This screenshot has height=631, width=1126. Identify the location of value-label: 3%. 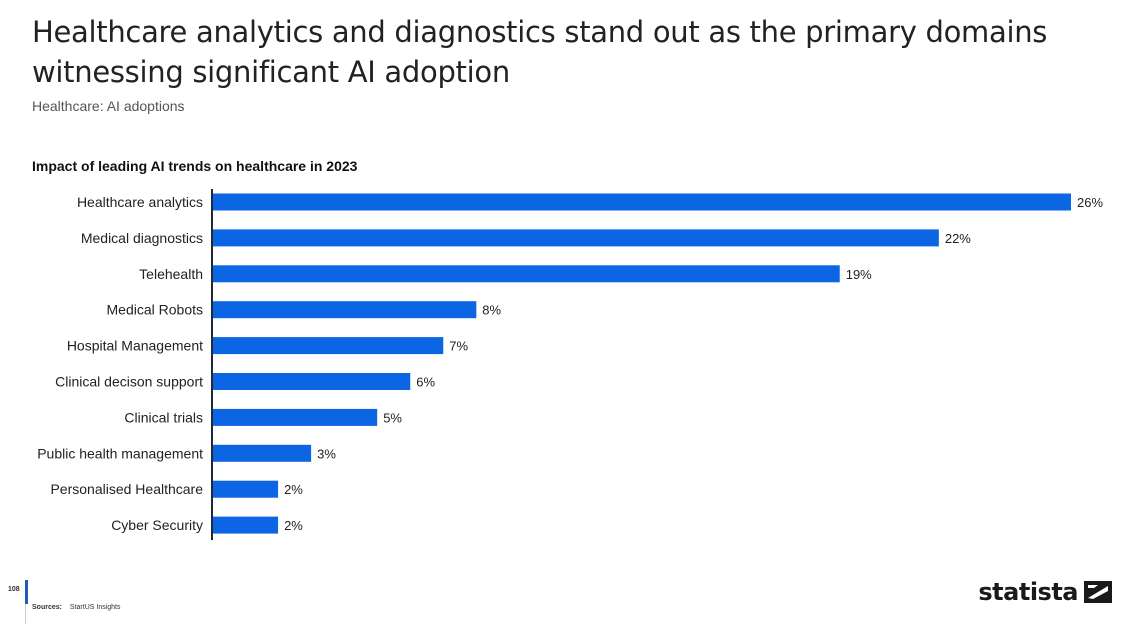
(326, 453).